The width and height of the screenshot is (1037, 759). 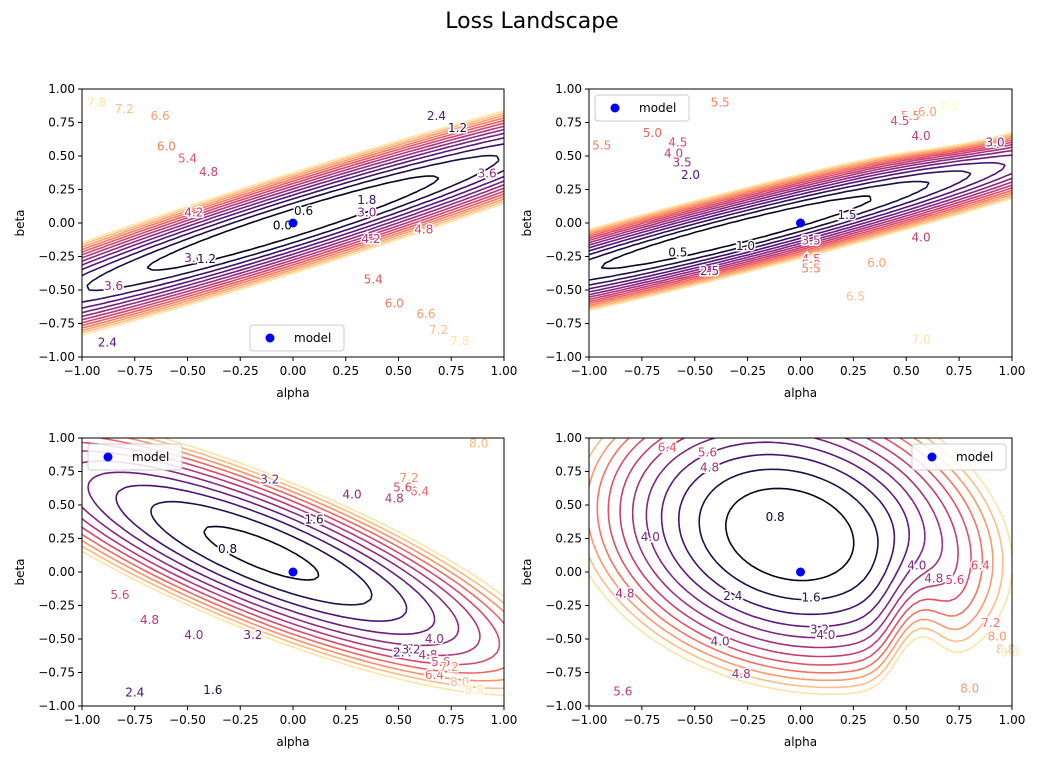 I want to click on contour-label: 0.5, so click(x=677, y=252).